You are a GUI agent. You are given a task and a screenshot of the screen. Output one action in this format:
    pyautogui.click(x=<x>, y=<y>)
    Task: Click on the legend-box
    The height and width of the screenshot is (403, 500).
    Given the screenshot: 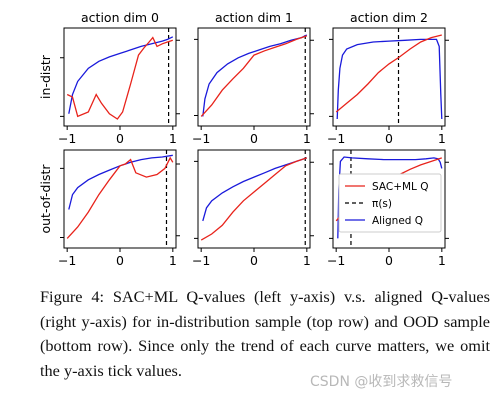 What is the action you would take?
    pyautogui.click(x=390, y=203)
    